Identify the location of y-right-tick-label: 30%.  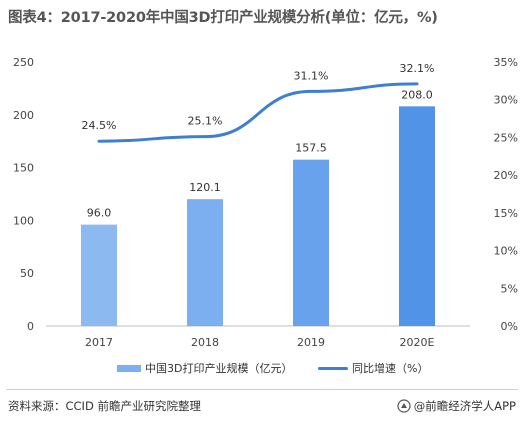
(506, 100).